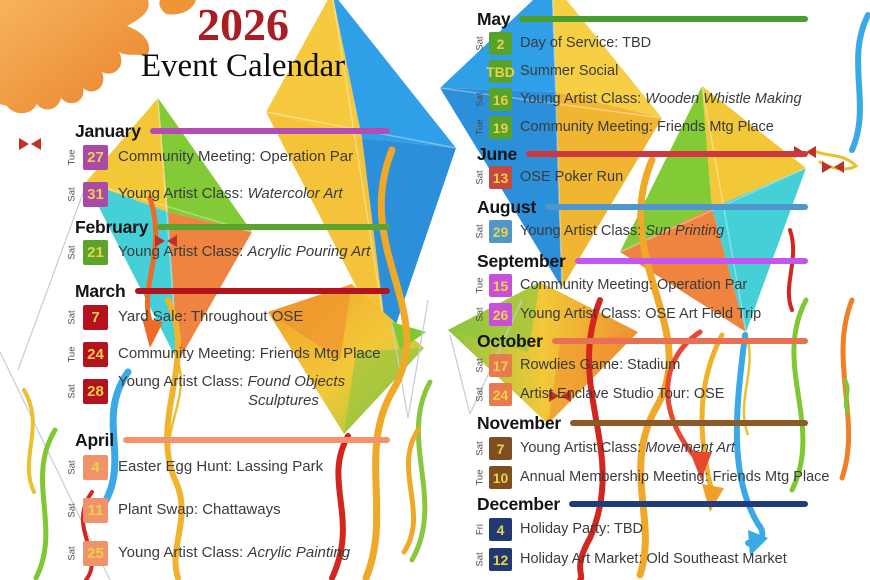  I want to click on month-name: April, so click(94, 439).